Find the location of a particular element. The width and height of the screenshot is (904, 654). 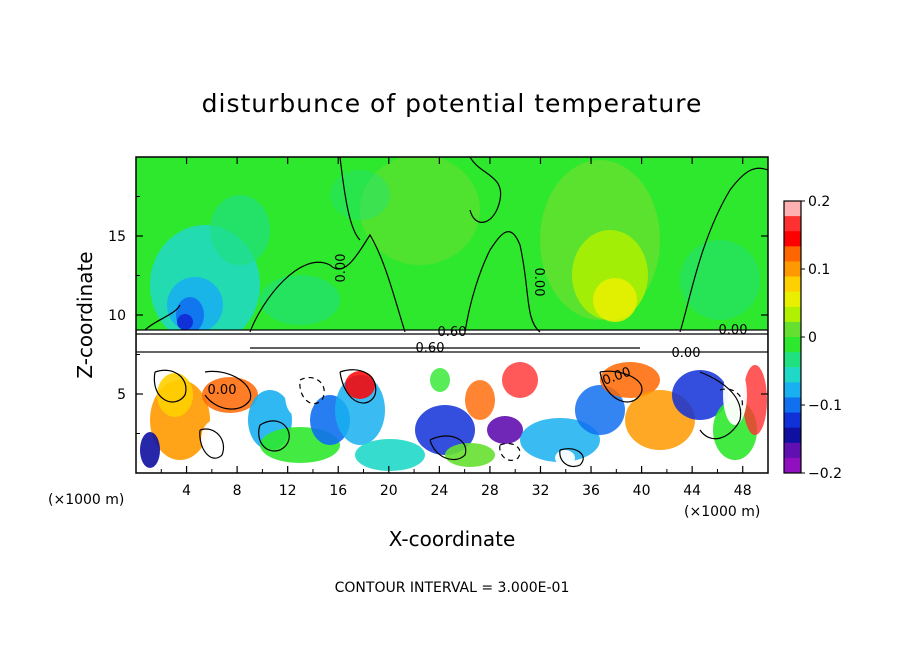

contour-interval-note: CONTOUR INTERVAL = 3.000E-01 is located at coordinates (452, 588).